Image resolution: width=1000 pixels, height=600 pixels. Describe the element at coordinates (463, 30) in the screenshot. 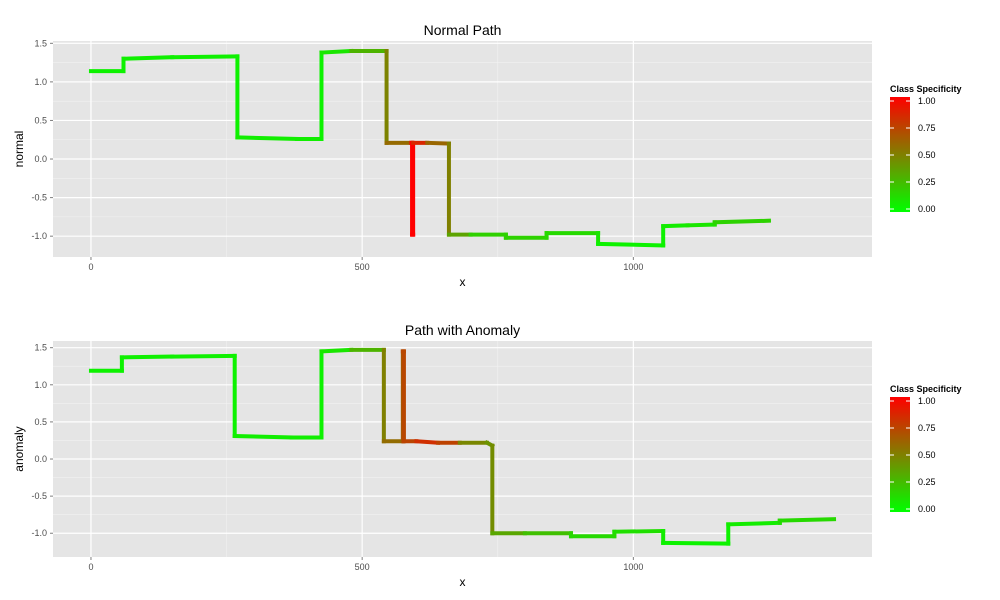

I see `chart-title: Normal Path` at that location.